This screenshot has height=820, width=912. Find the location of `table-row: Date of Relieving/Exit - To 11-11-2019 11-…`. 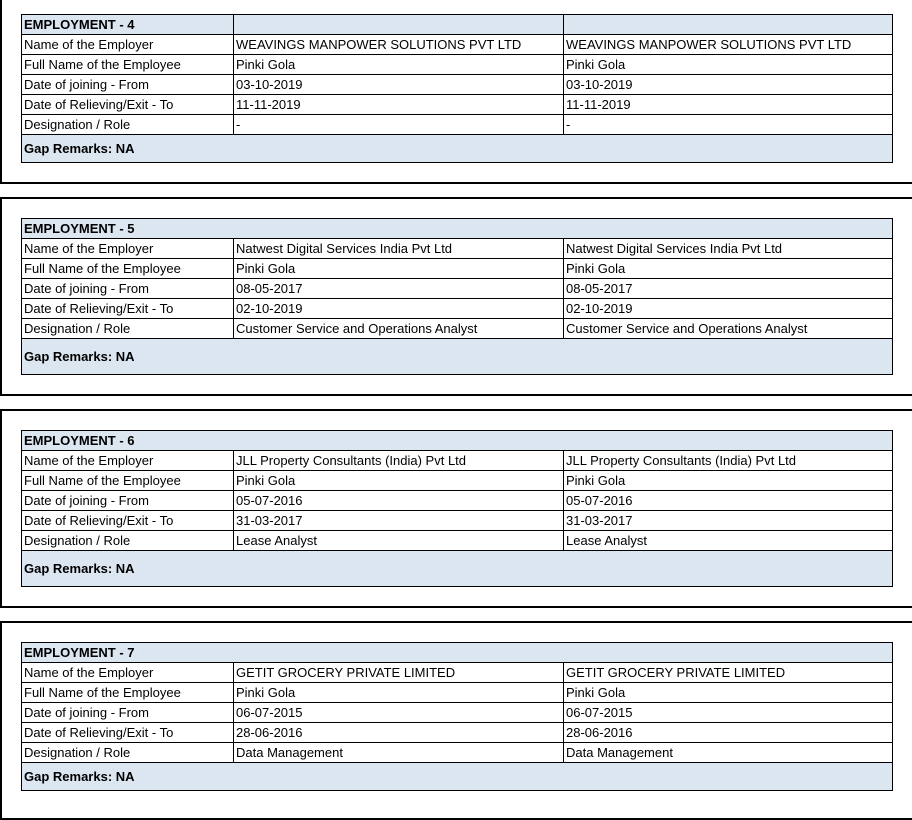

table-row: Date of Relieving/Exit - To 11-11-2019 11-… is located at coordinates (457, 104).